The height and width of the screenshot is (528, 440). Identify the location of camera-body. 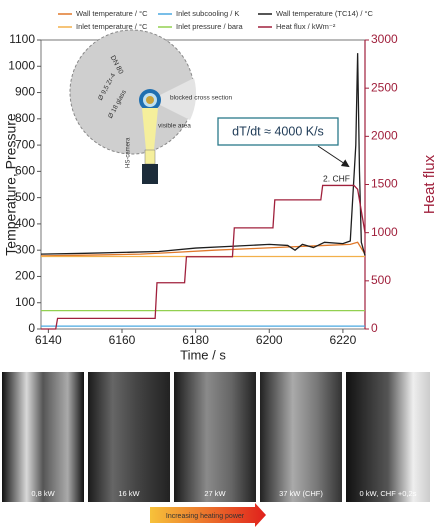
(150, 174).